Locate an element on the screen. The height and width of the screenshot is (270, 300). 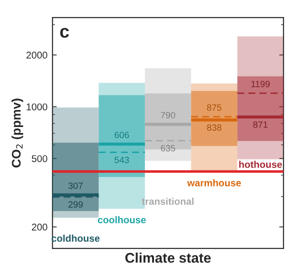
y-tick-label: 500 is located at coordinates (40, 158).